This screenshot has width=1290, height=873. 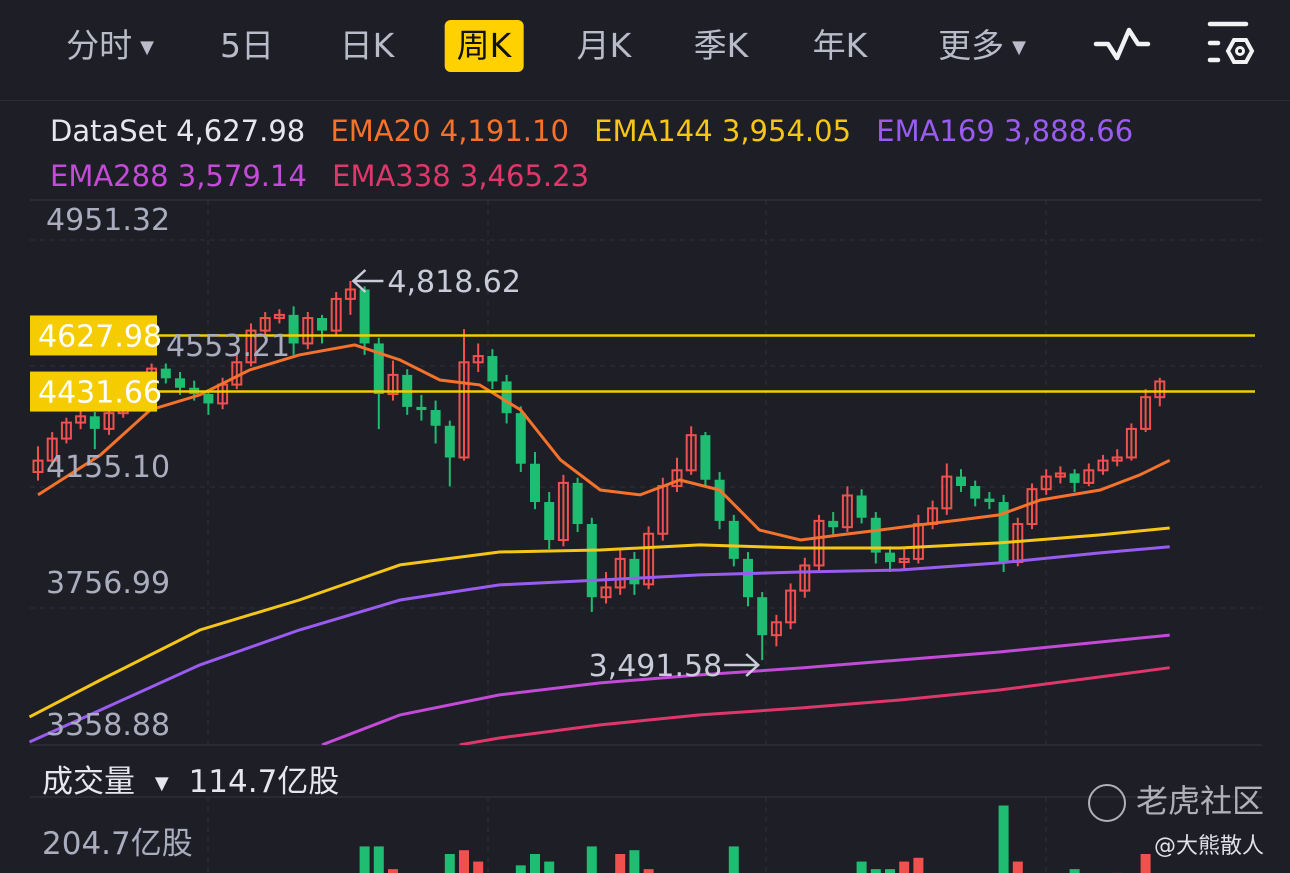 What do you see at coordinates (228, 346) in the screenshot?
I see `y-axis-tick-label: 4553.21` at bounding box center [228, 346].